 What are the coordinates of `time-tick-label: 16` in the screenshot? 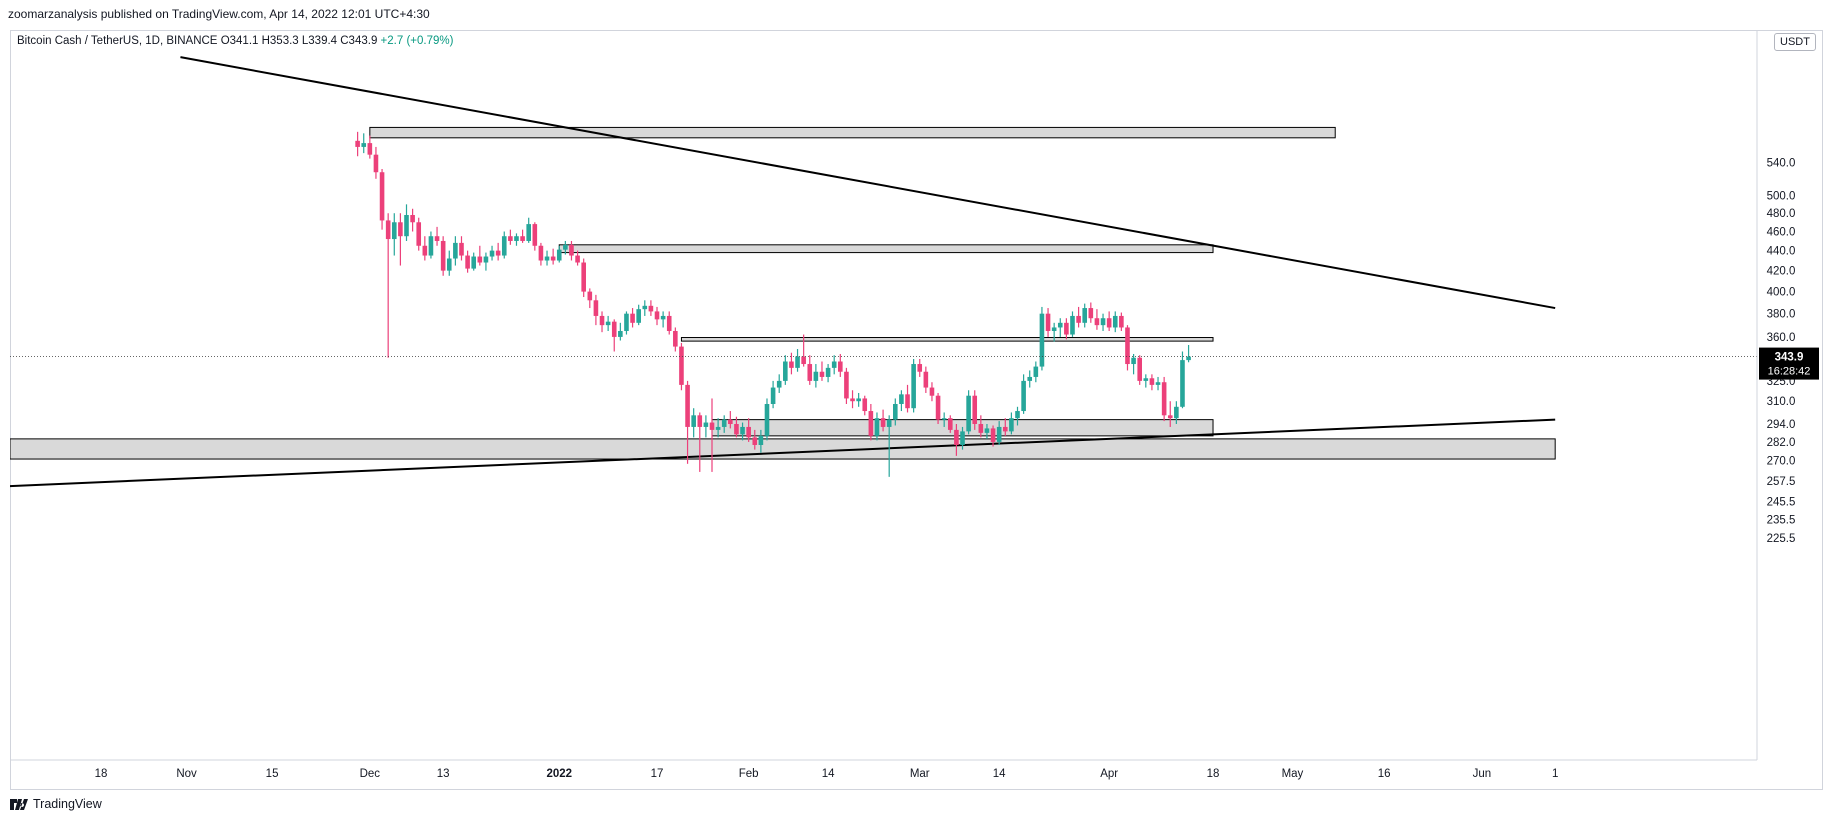 It's located at (1384, 774).